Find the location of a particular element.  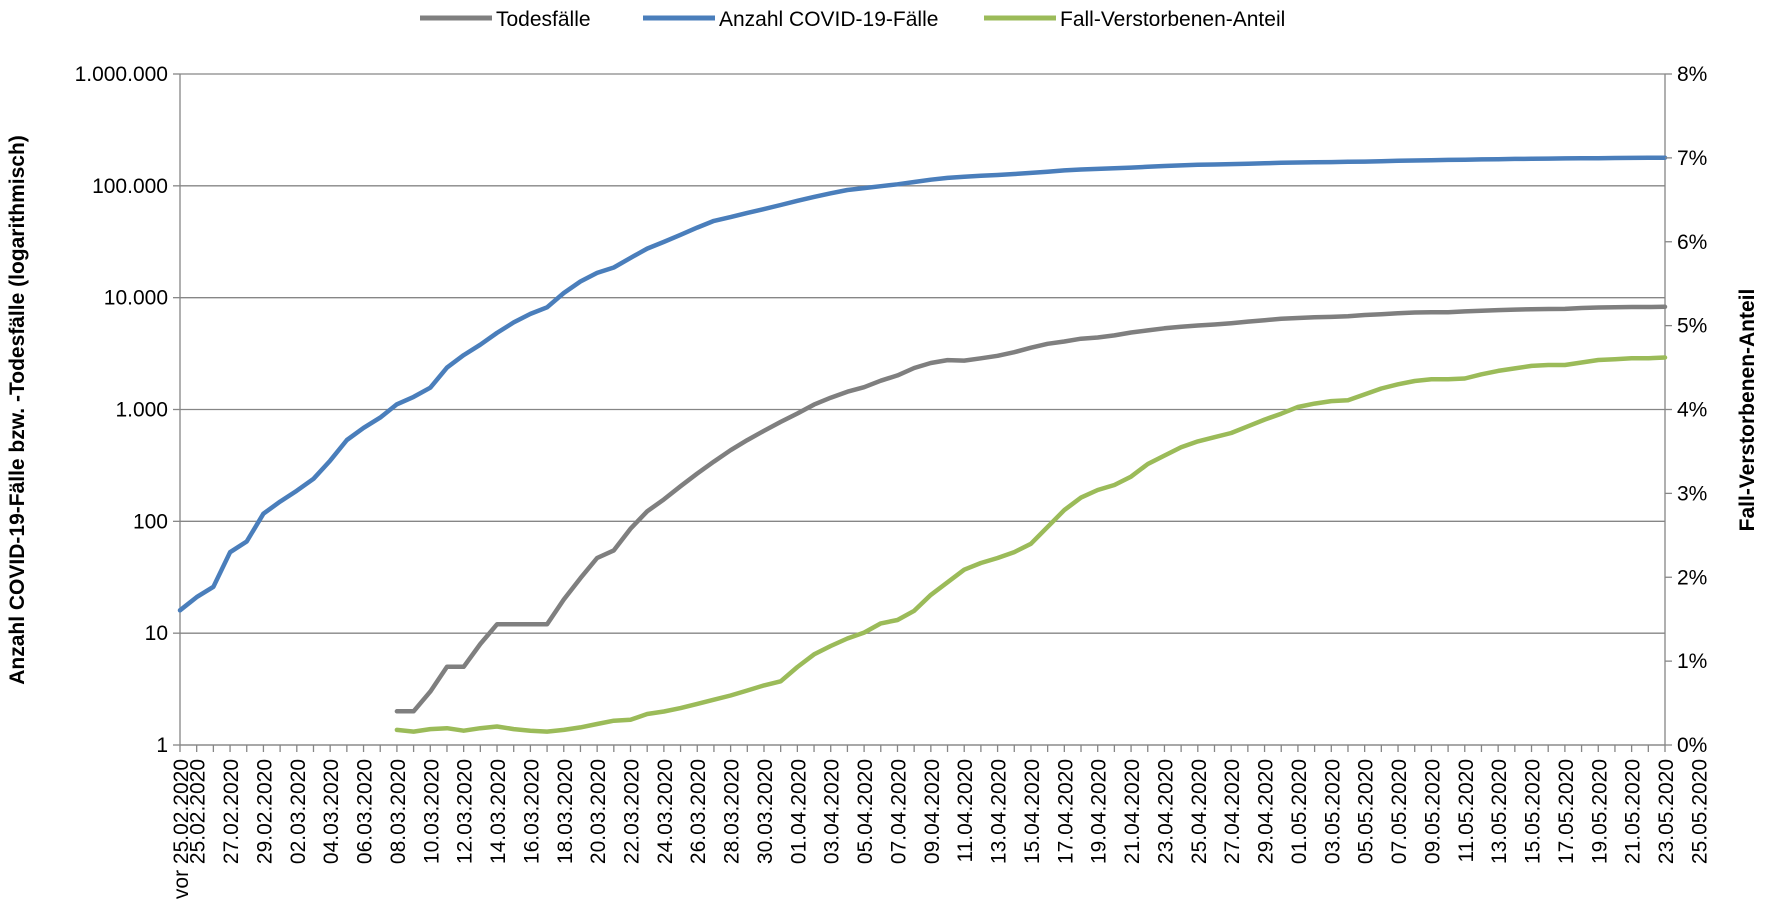

x-tick-label: 15.05.2020 is located at coordinates (1533, 811).